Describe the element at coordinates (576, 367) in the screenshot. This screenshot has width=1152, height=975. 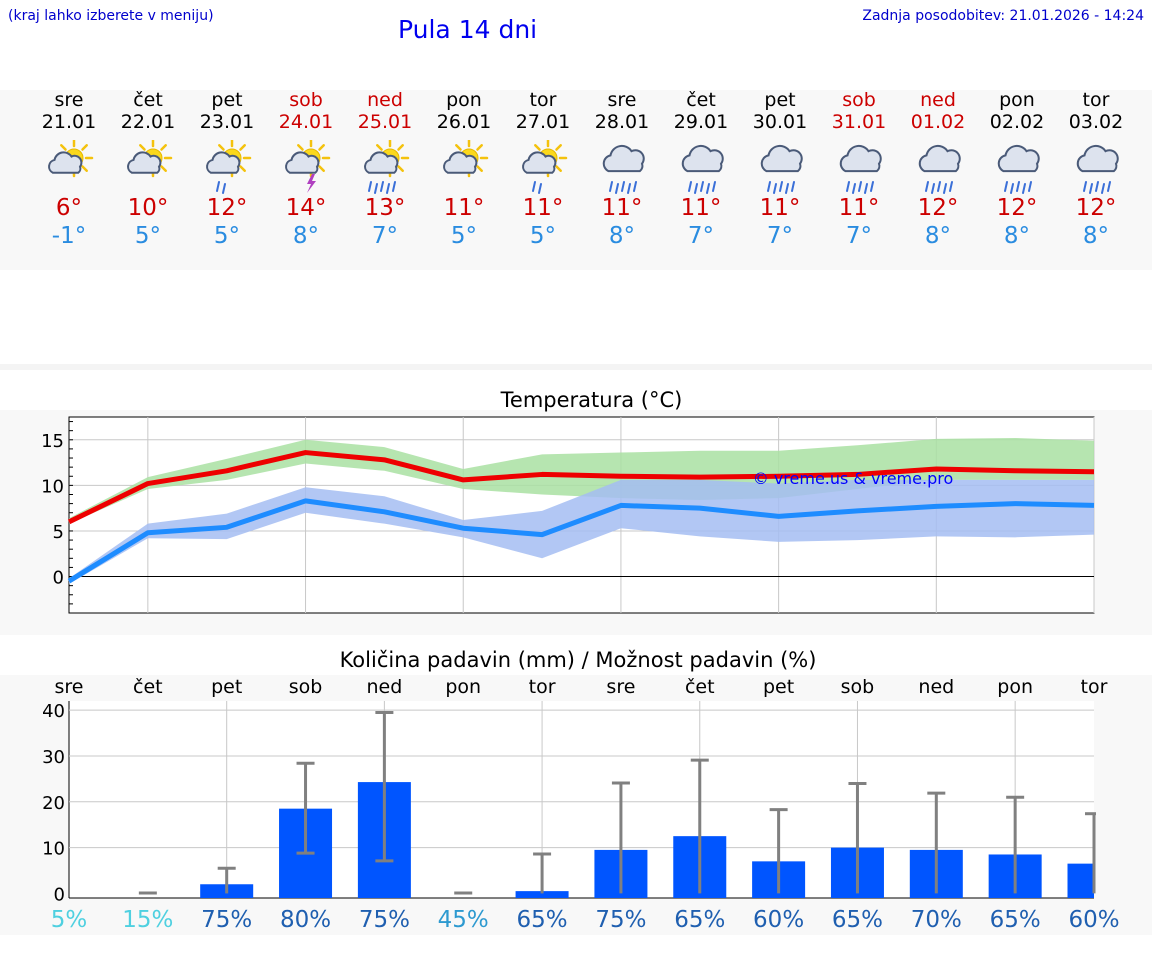
I see `divider-strip` at that location.